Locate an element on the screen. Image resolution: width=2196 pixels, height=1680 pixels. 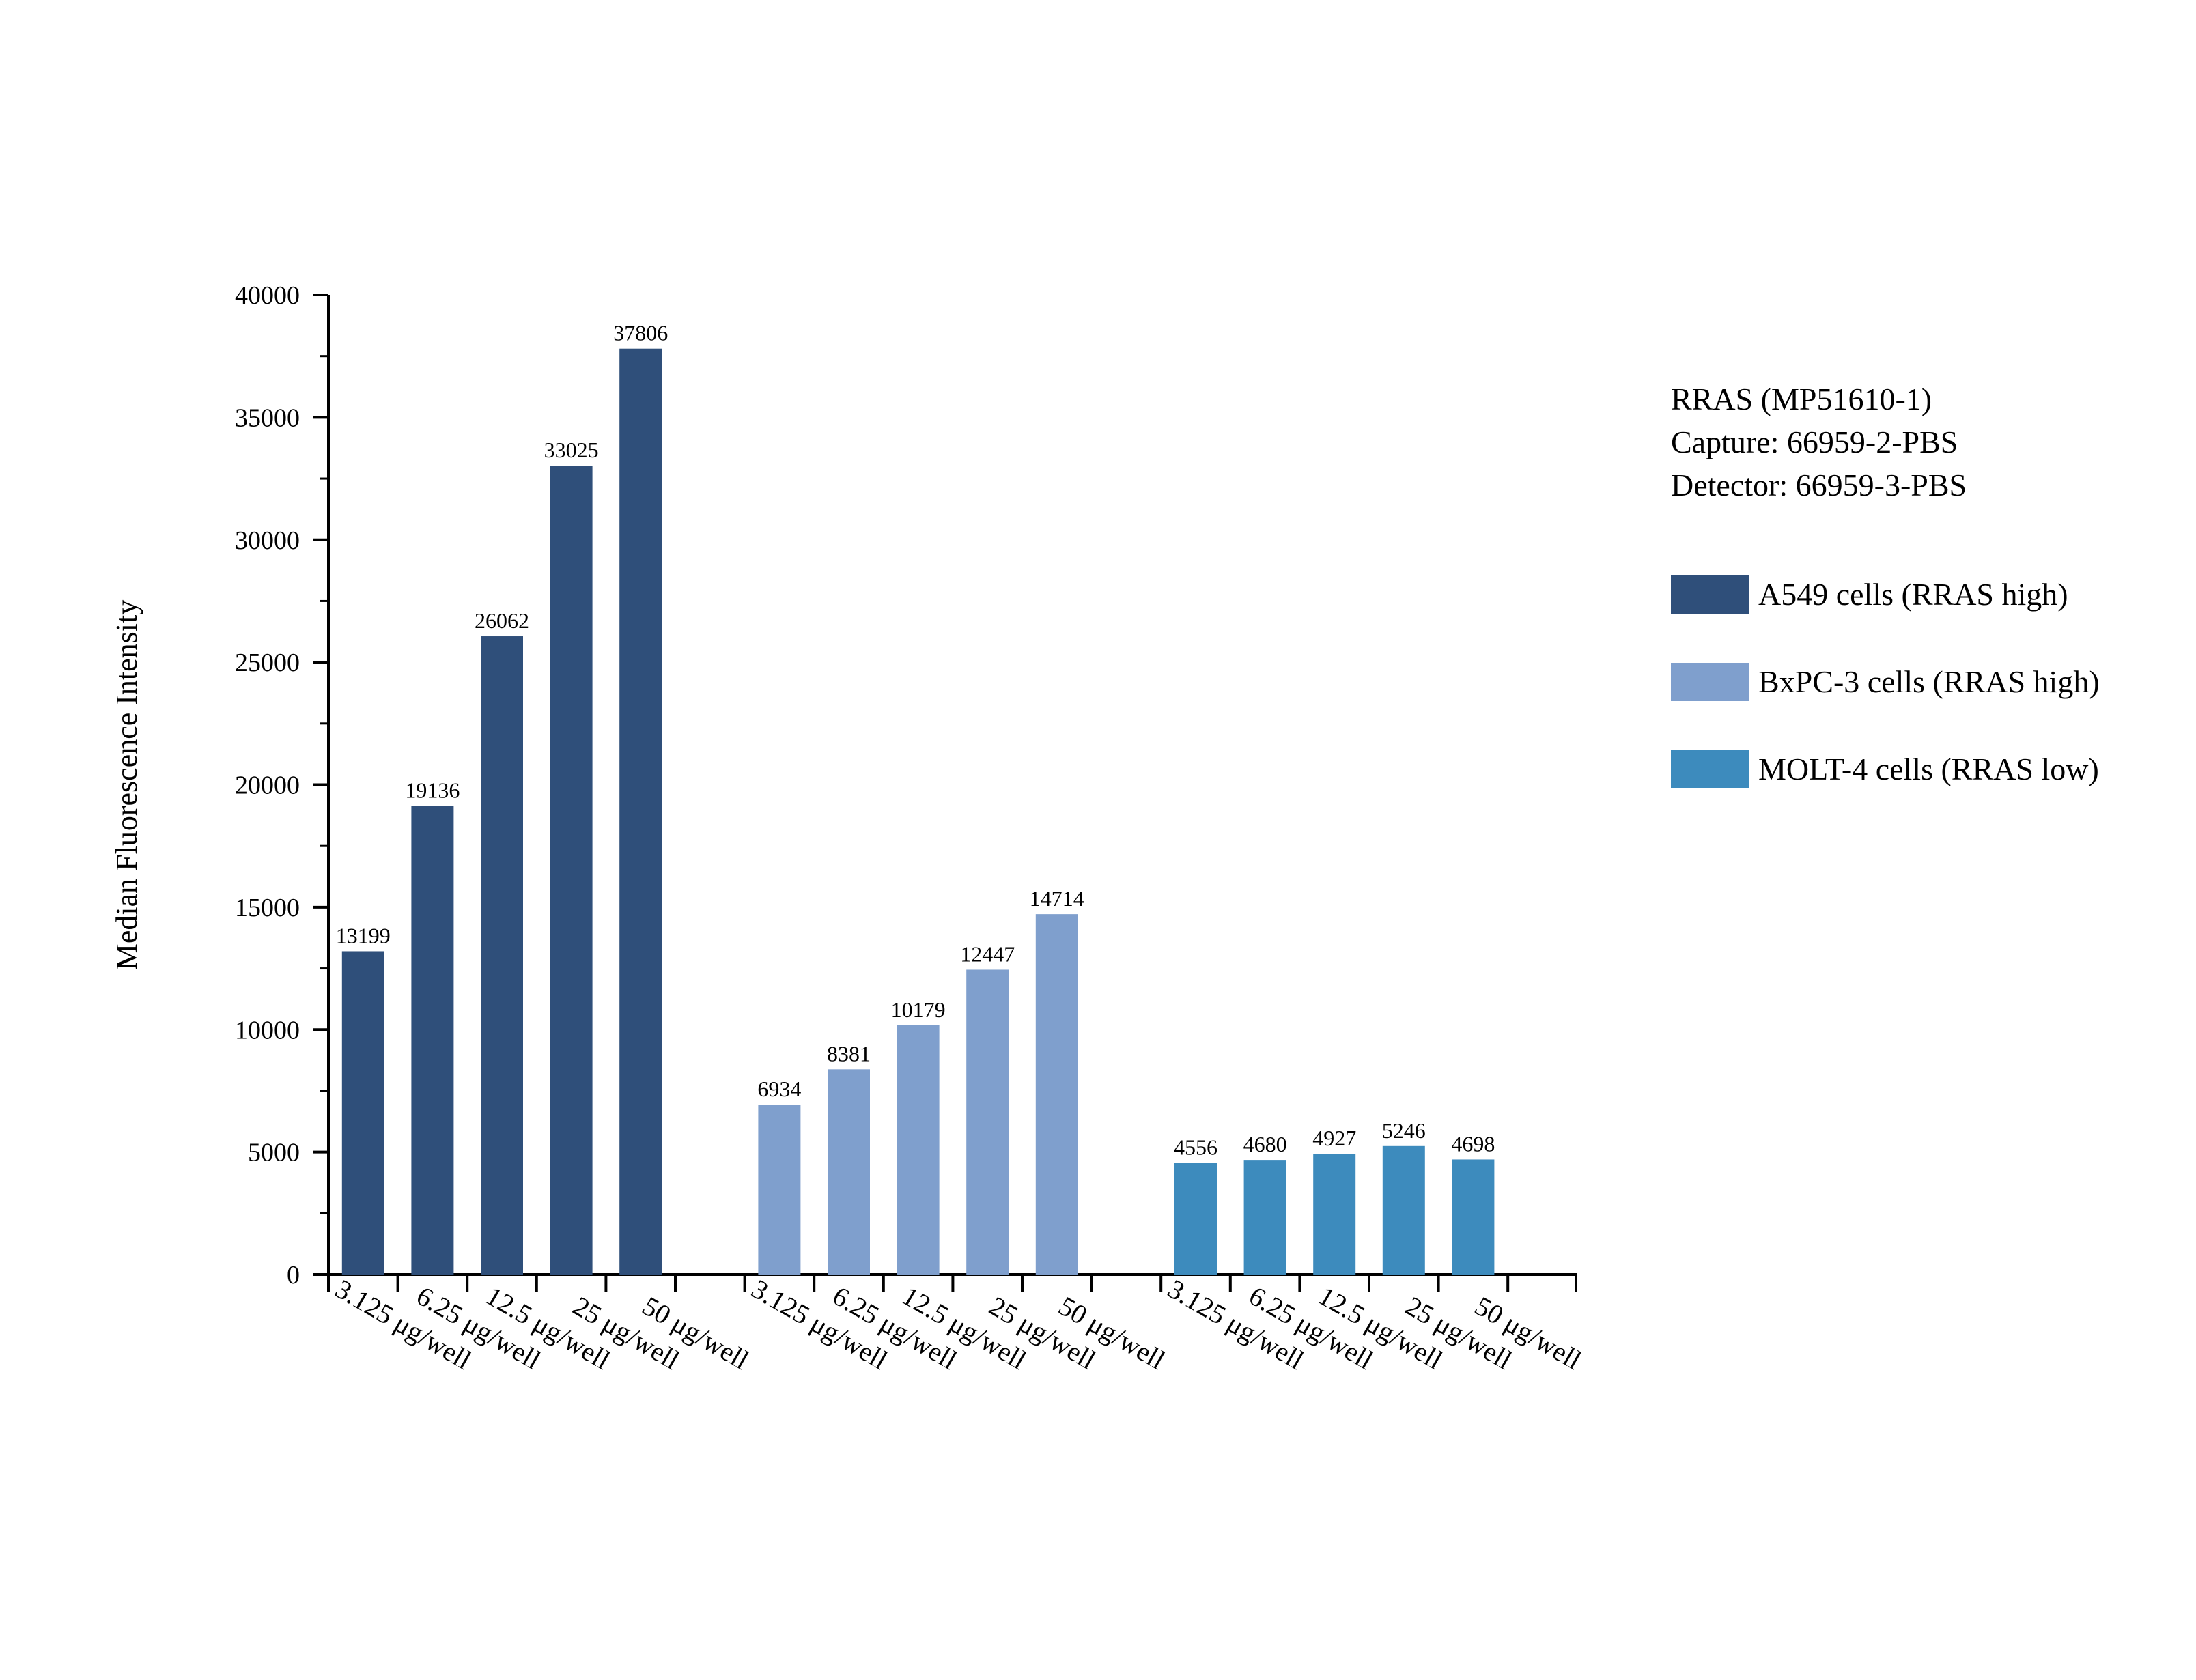
y-tick-label: 5000 is located at coordinates (274, 1153).